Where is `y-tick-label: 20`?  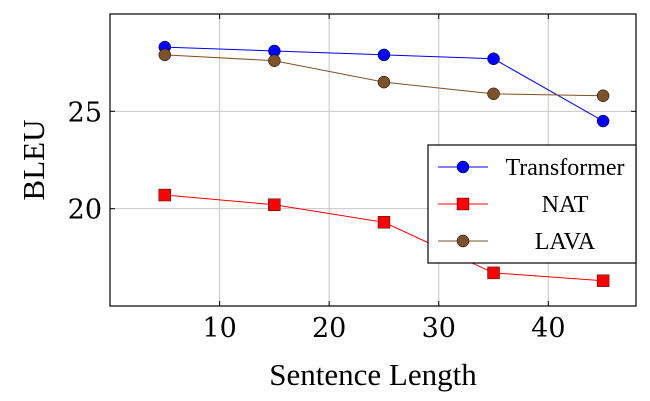 y-tick-label: 20 is located at coordinates (85, 210).